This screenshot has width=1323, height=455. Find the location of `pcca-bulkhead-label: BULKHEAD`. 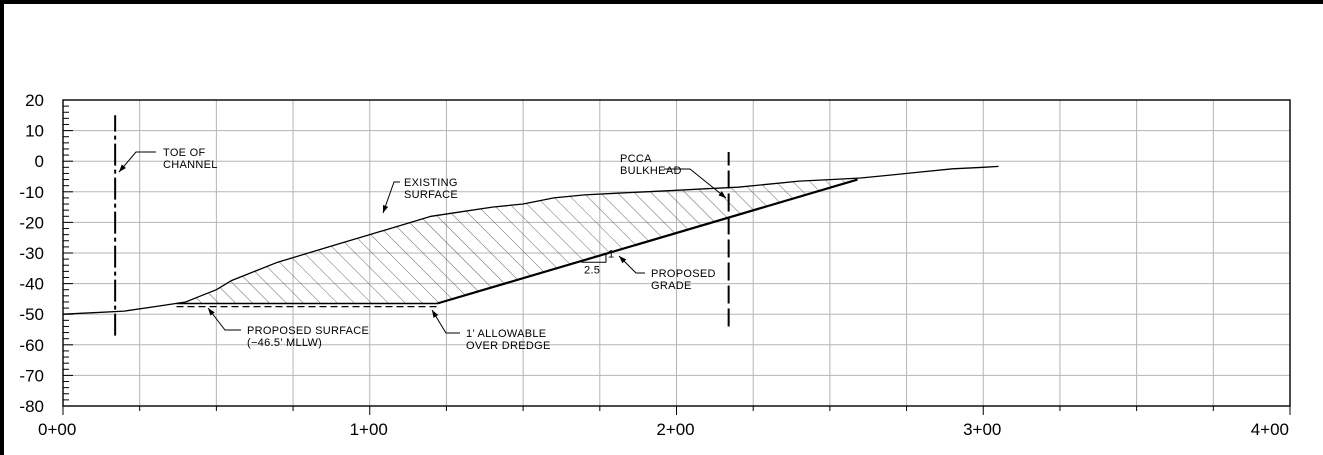

pcca-bulkhead-label: BULKHEAD is located at coordinates (651, 171).